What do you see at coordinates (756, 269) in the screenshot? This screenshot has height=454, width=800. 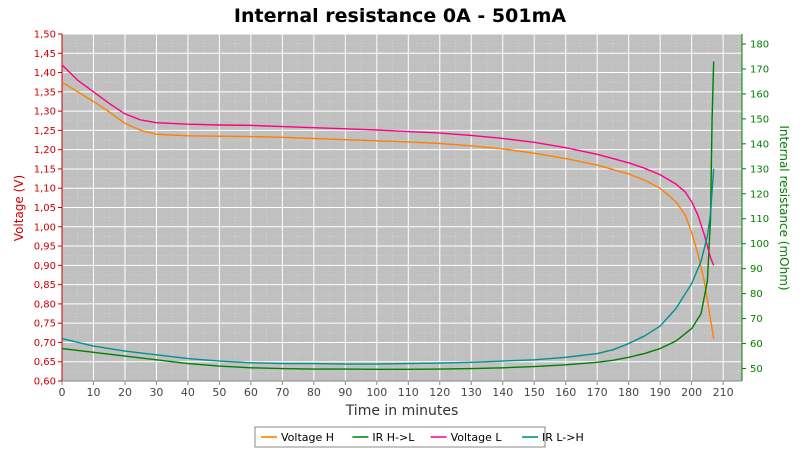 I see `y-right-tick-label: 90` at bounding box center [756, 269].